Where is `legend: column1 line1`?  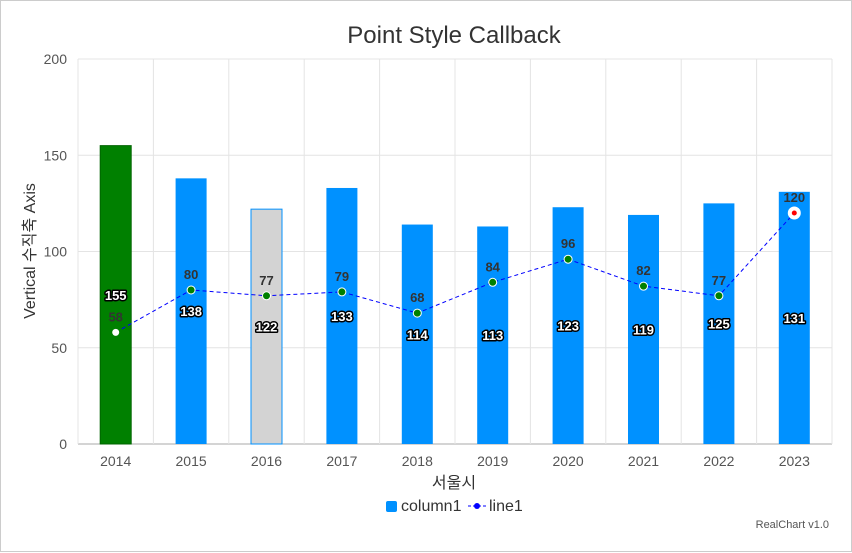
legend: column1 line1 is located at coordinates (454, 506).